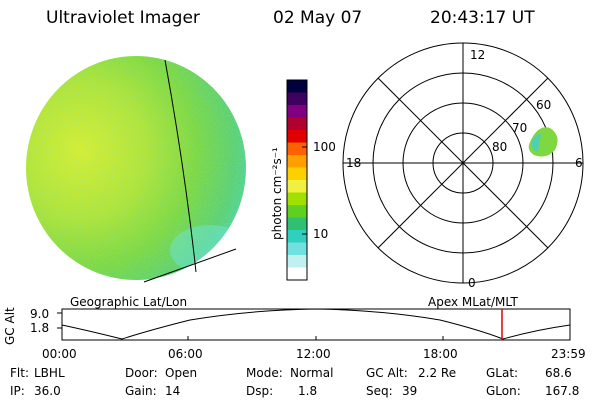 The image size is (600, 400). Describe the element at coordinates (503, 391) in the screenshot. I see `glon-label: GLon:` at that location.